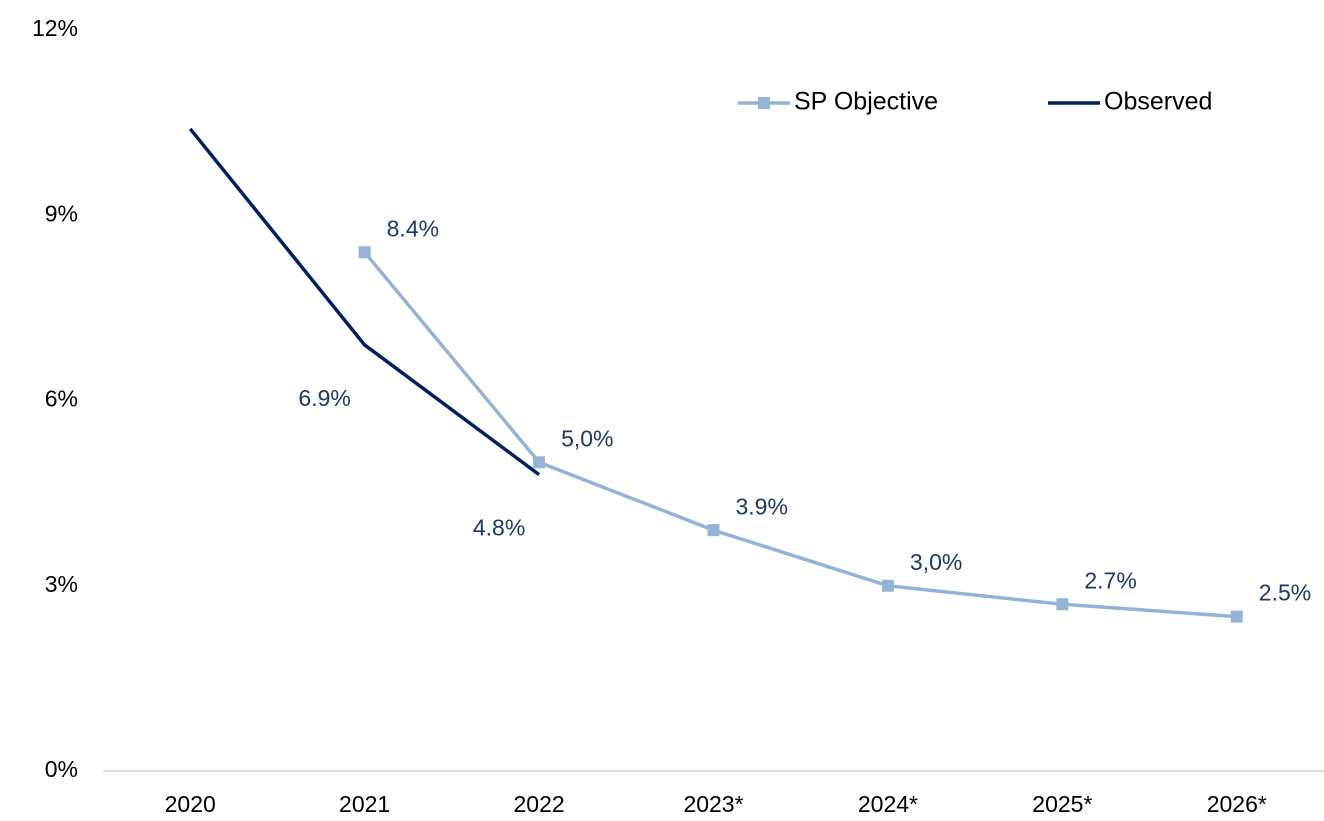 The image size is (1324, 821). Describe the element at coordinates (866, 102) in the screenshot. I see `legend-label: SP Objective` at that location.